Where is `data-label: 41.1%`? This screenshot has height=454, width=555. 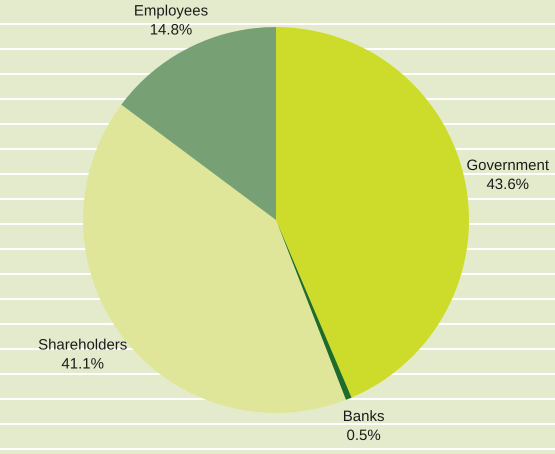 data-label: 41.1% is located at coordinates (82, 364).